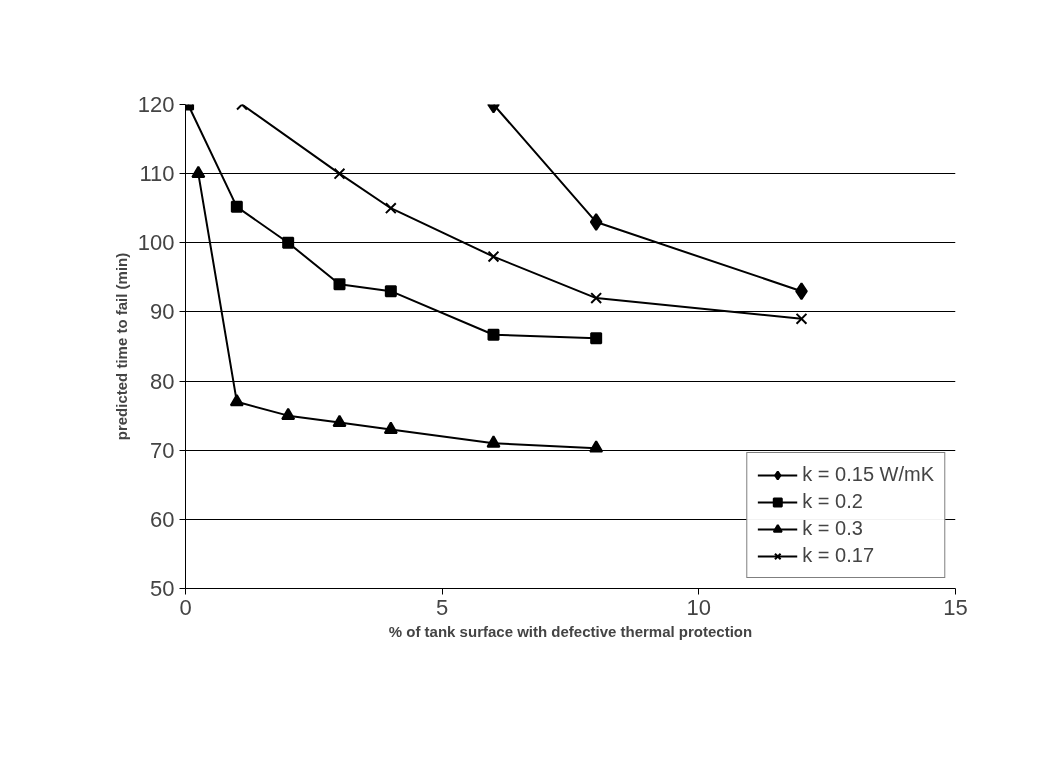  What do you see at coordinates (162, 450) in the screenshot?
I see `y-tick-label: 70` at bounding box center [162, 450].